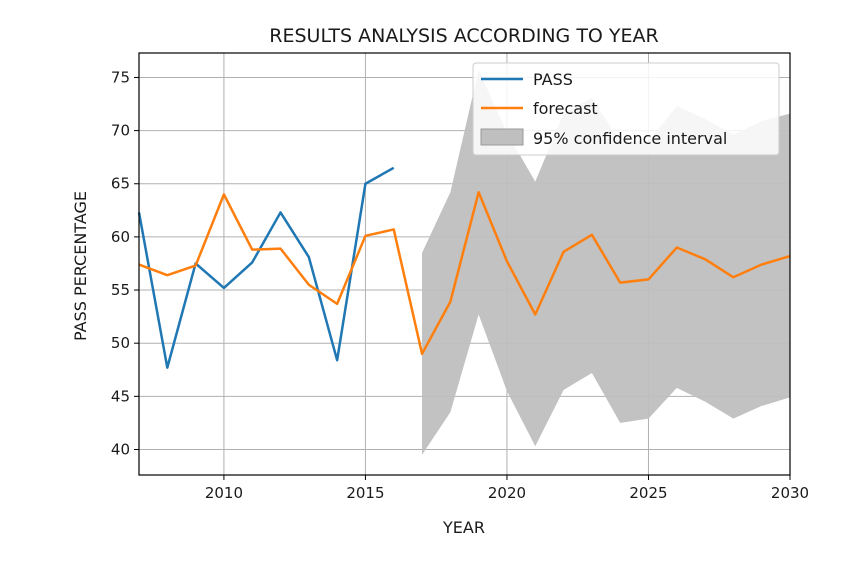 This screenshot has width=866, height=566. Describe the element at coordinates (120, 396) in the screenshot. I see `y-tick-label: 45` at that location.